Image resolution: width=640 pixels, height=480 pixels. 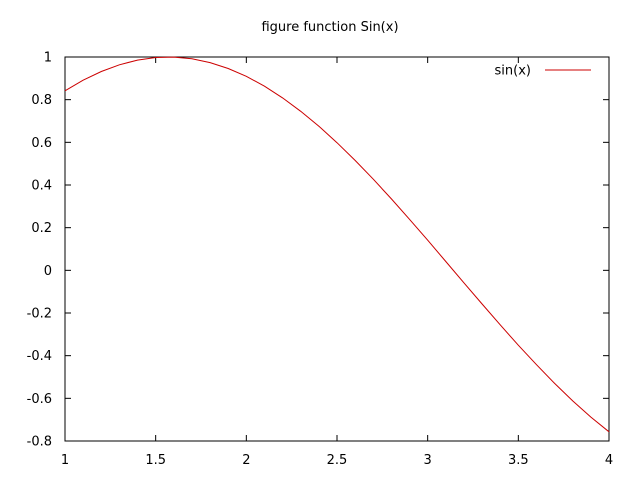 I want to click on x-tick-label: 2, so click(x=246, y=460).